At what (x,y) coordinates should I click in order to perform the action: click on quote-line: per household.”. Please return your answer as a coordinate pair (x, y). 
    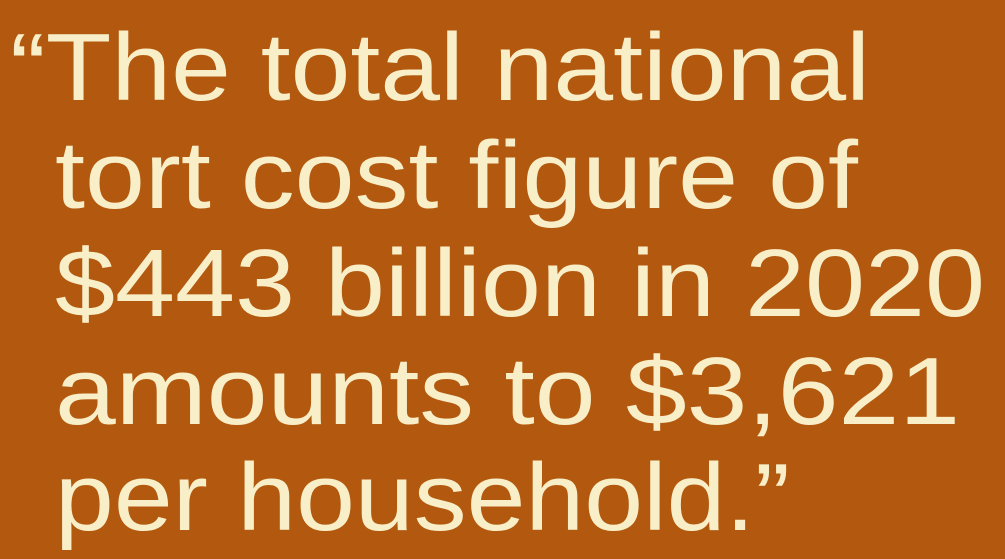
    Looking at the image, I should click on (422, 497).